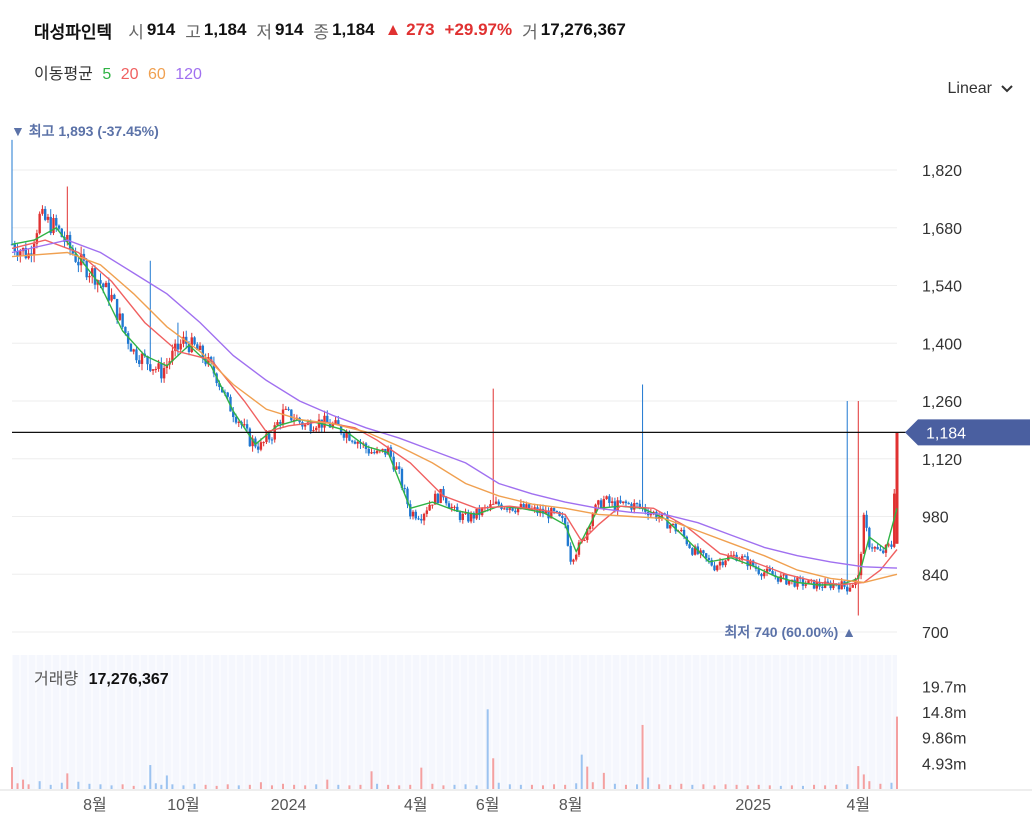 Image resolution: width=1032 pixels, height=835 pixels. Describe the element at coordinates (156, 74) in the screenshot. I see `ma-60-period: 60` at that location.